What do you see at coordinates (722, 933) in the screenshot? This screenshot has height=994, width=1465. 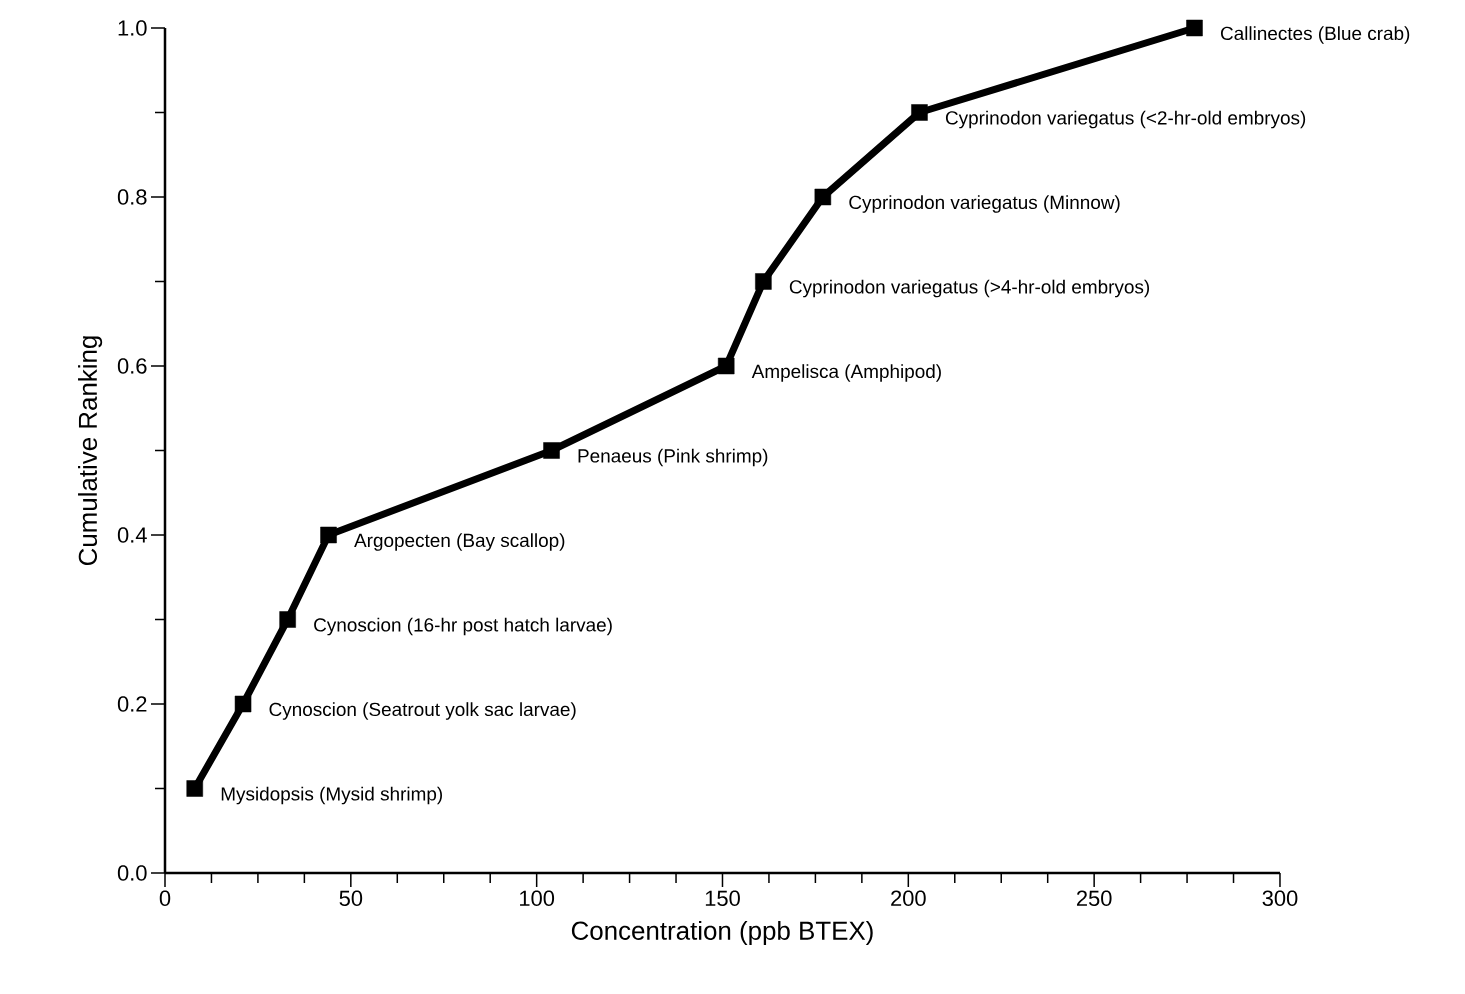 I see `x-axis-title: Concentration (ppb BTEX)` at bounding box center [722, 933].